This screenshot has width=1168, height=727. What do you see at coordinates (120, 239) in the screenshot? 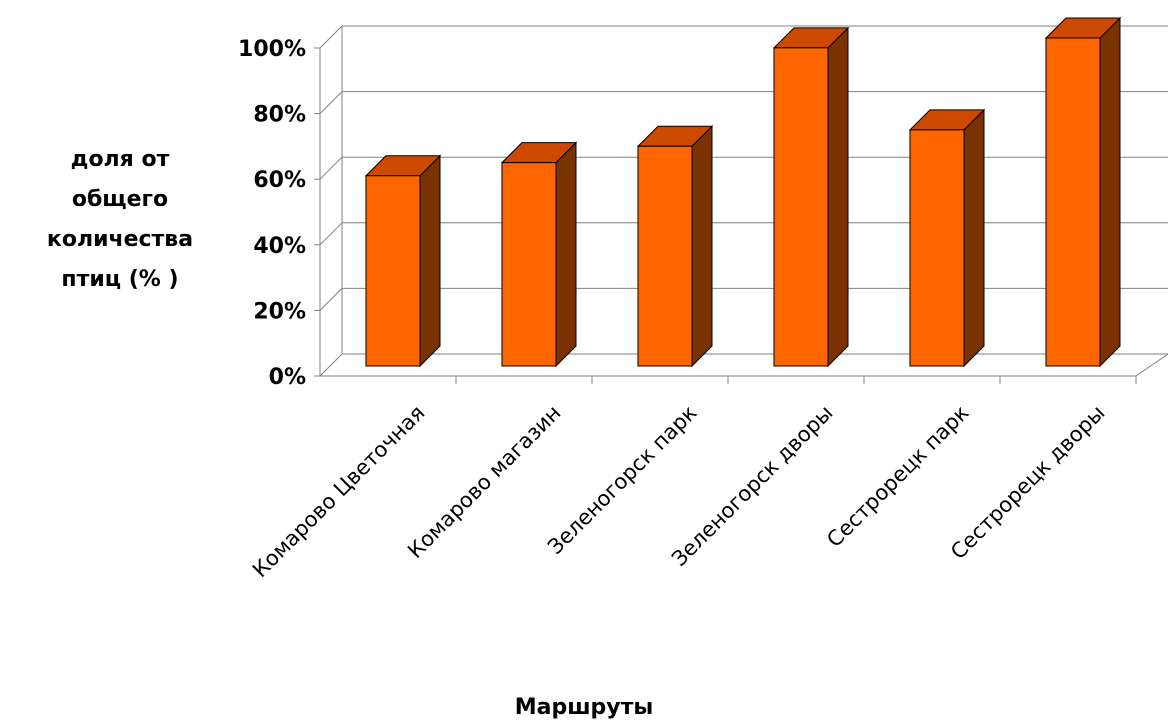
I see `y-axis-label-line: количества` at bounding box center [120, 239].